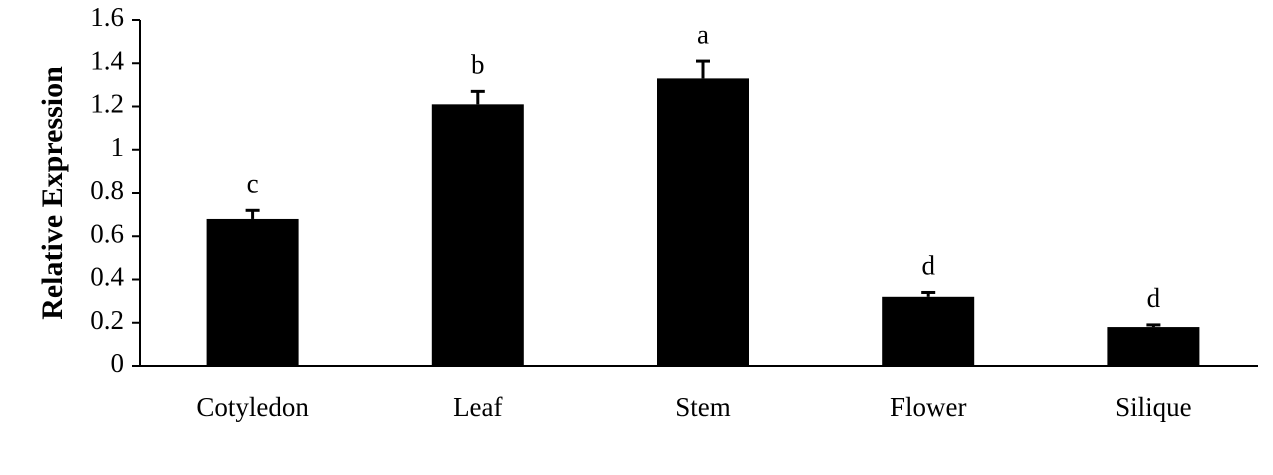 The image size is (1273, 475). Describe the element at coordinates (107, 60) in the screenshot. I see `y-tick-label: 1.4` at that location.